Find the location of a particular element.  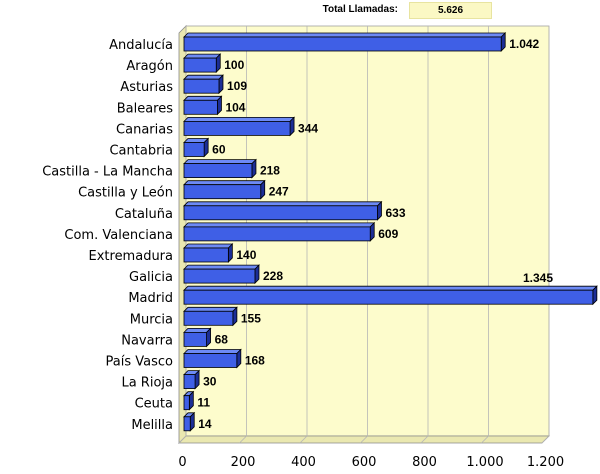

category-label: Ceuta is located at coordinates (154, 404).